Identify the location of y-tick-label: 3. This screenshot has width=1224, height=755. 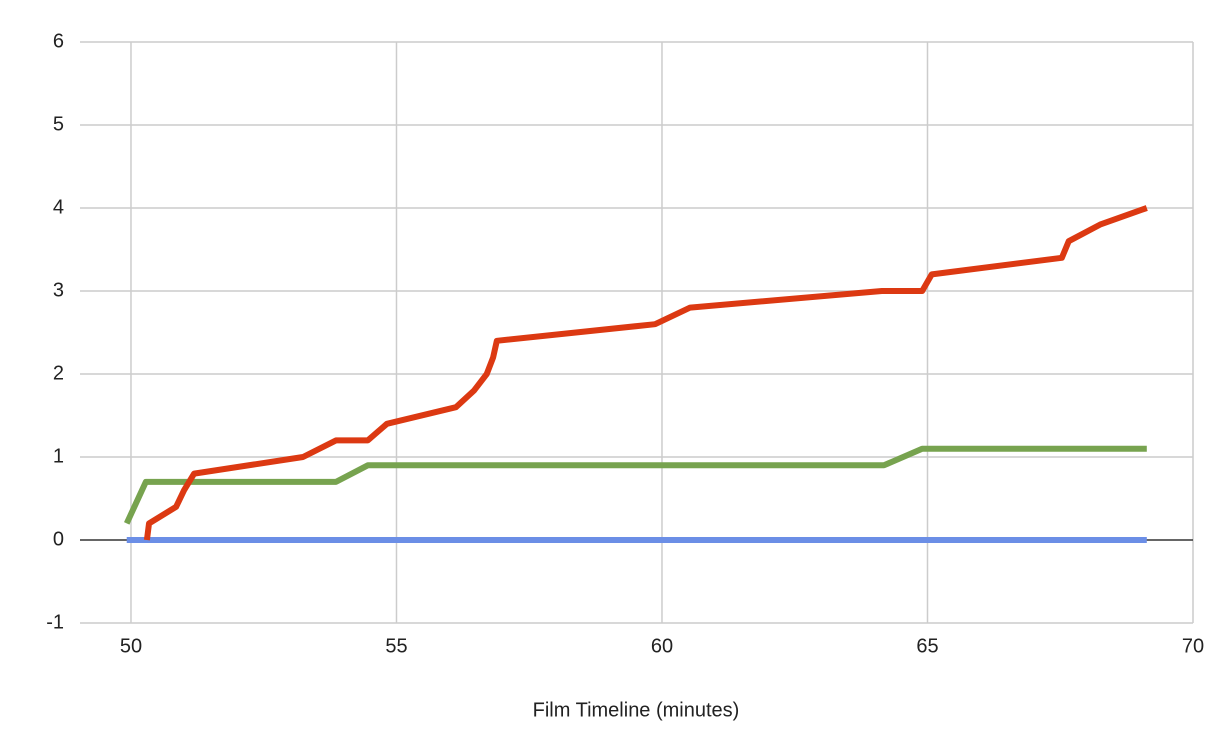
(58, 290).